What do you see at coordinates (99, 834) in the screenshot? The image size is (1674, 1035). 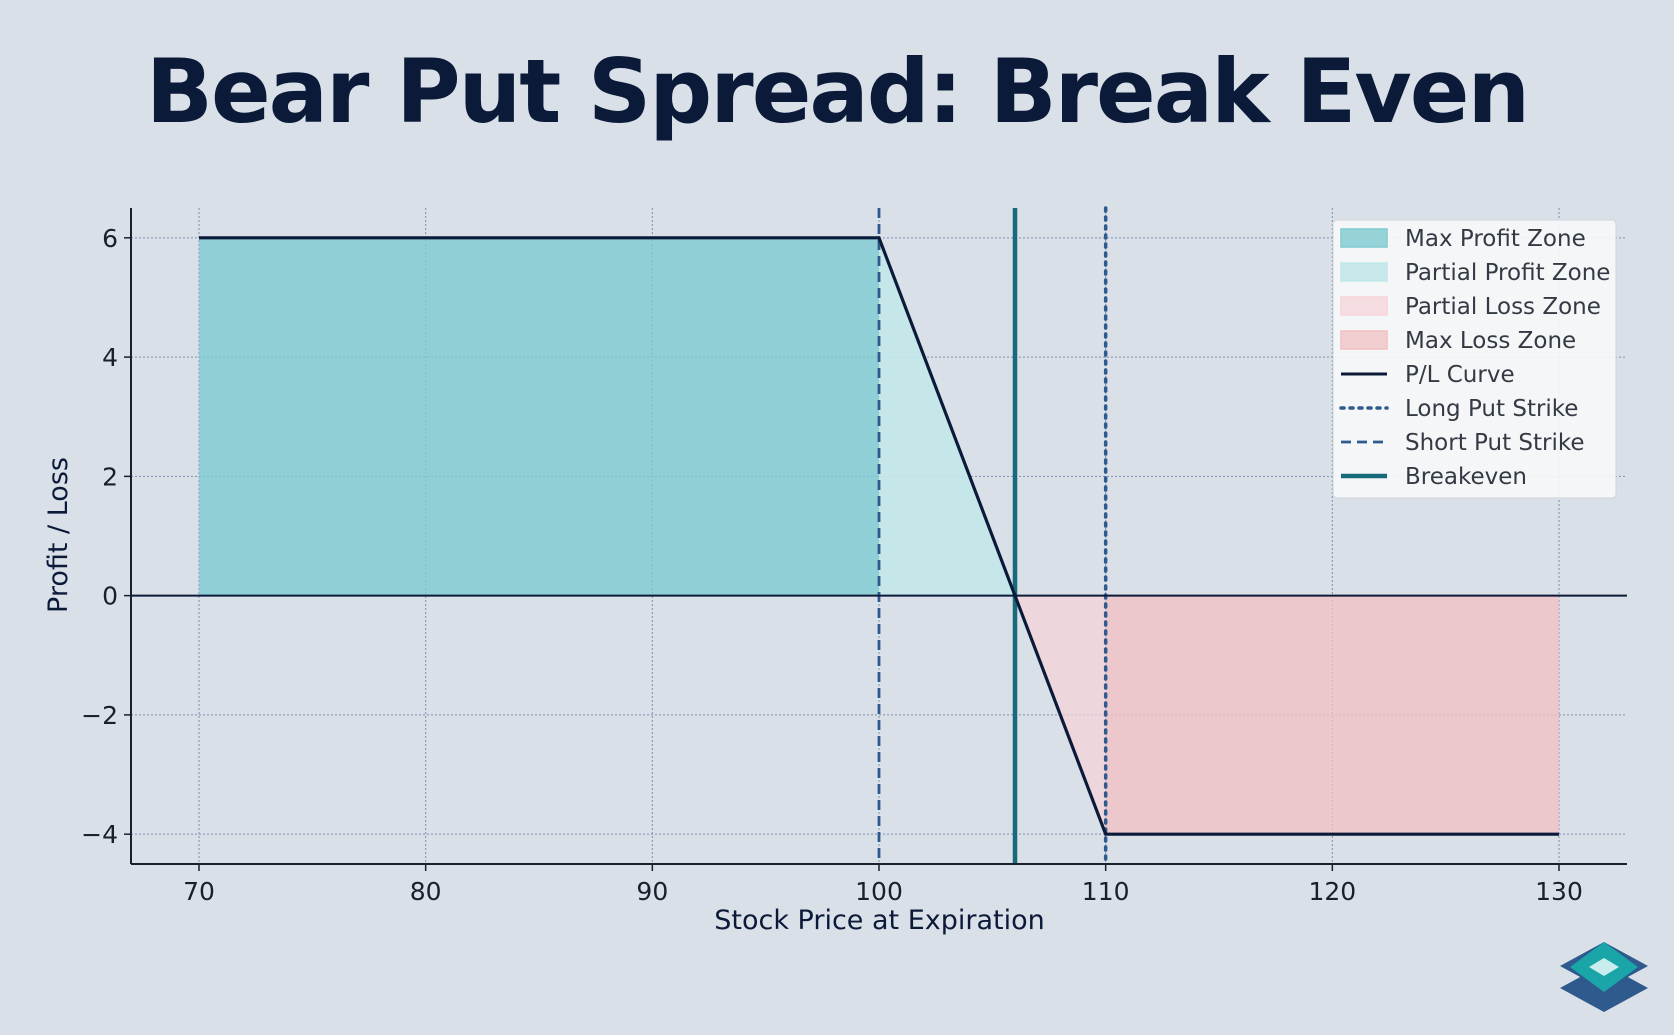 I see `y-tick-label: −4` at bounding box center [99, 834].